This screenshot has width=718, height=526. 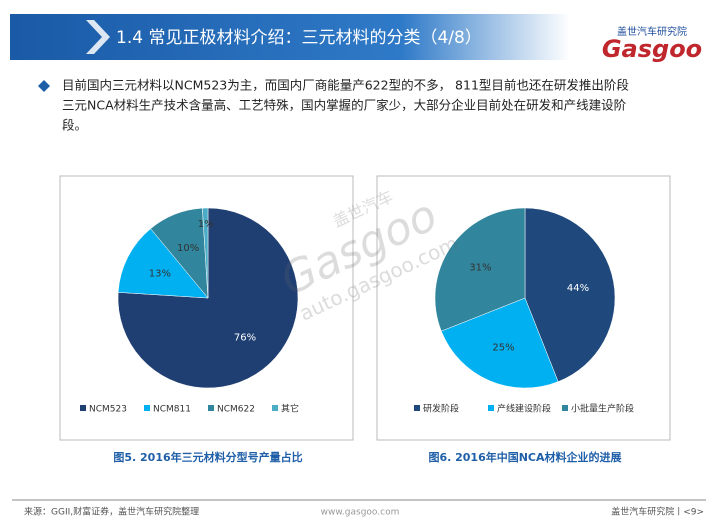 I want to click on legend-label: 研发阶段, so click(x=441, y=409).